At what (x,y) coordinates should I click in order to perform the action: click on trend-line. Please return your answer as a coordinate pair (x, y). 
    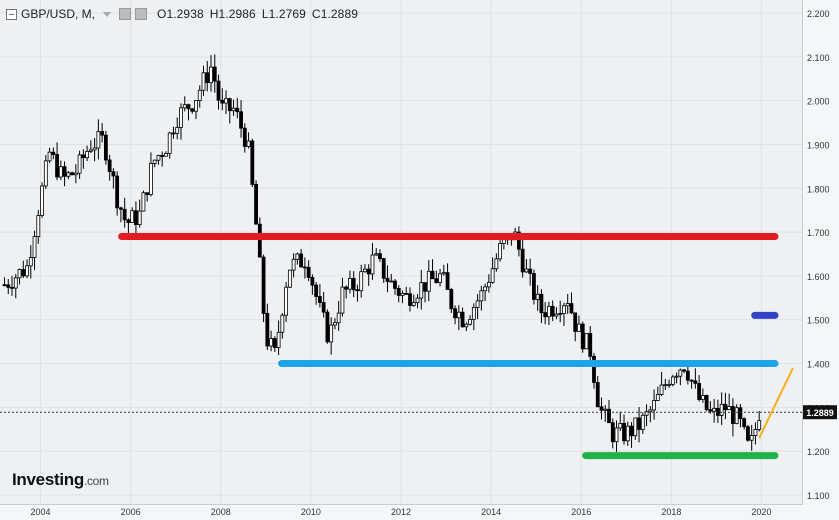
    Looking at the image, I should click on (776, 403).